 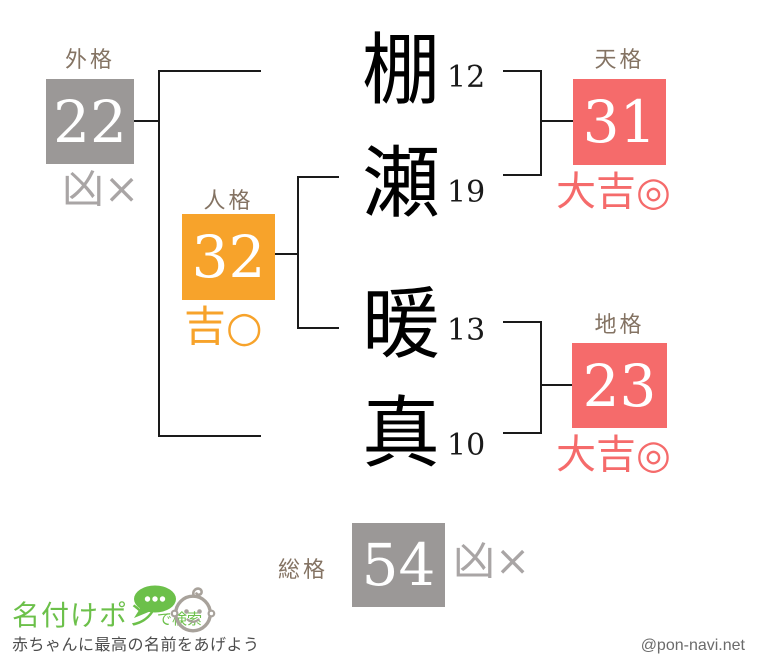 I want to click on gaikaku-score-value: 22, so click(x=90, y=121).